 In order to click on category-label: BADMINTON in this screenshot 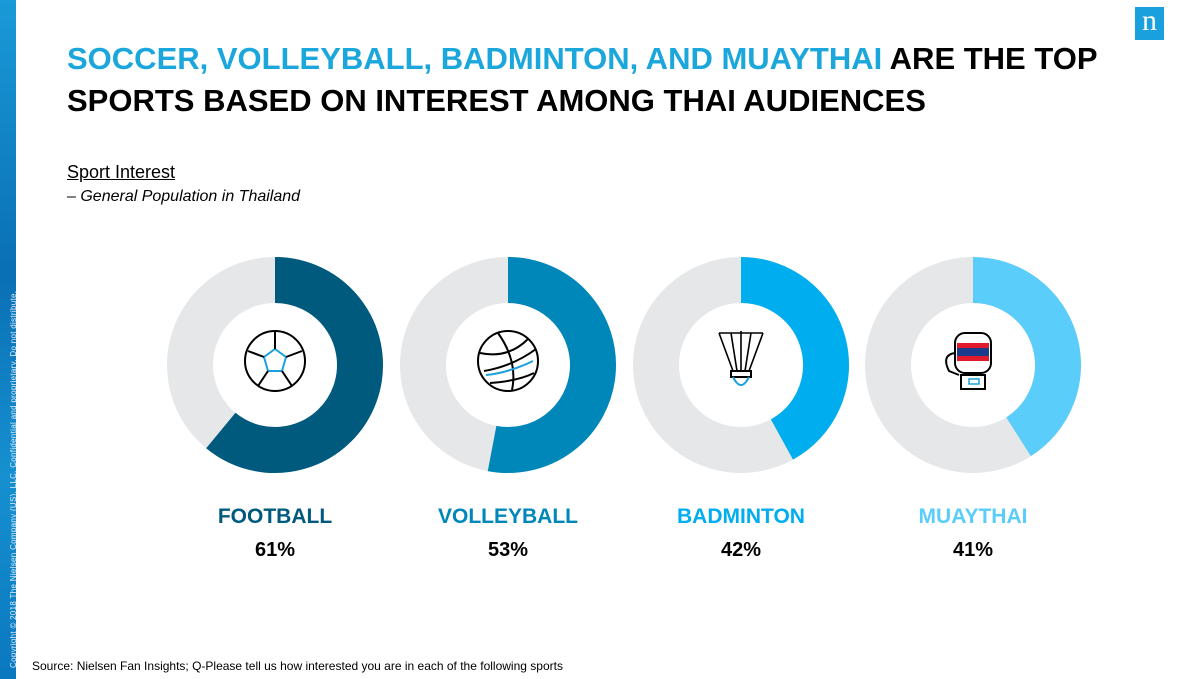, I will do `click(741, 516)`.